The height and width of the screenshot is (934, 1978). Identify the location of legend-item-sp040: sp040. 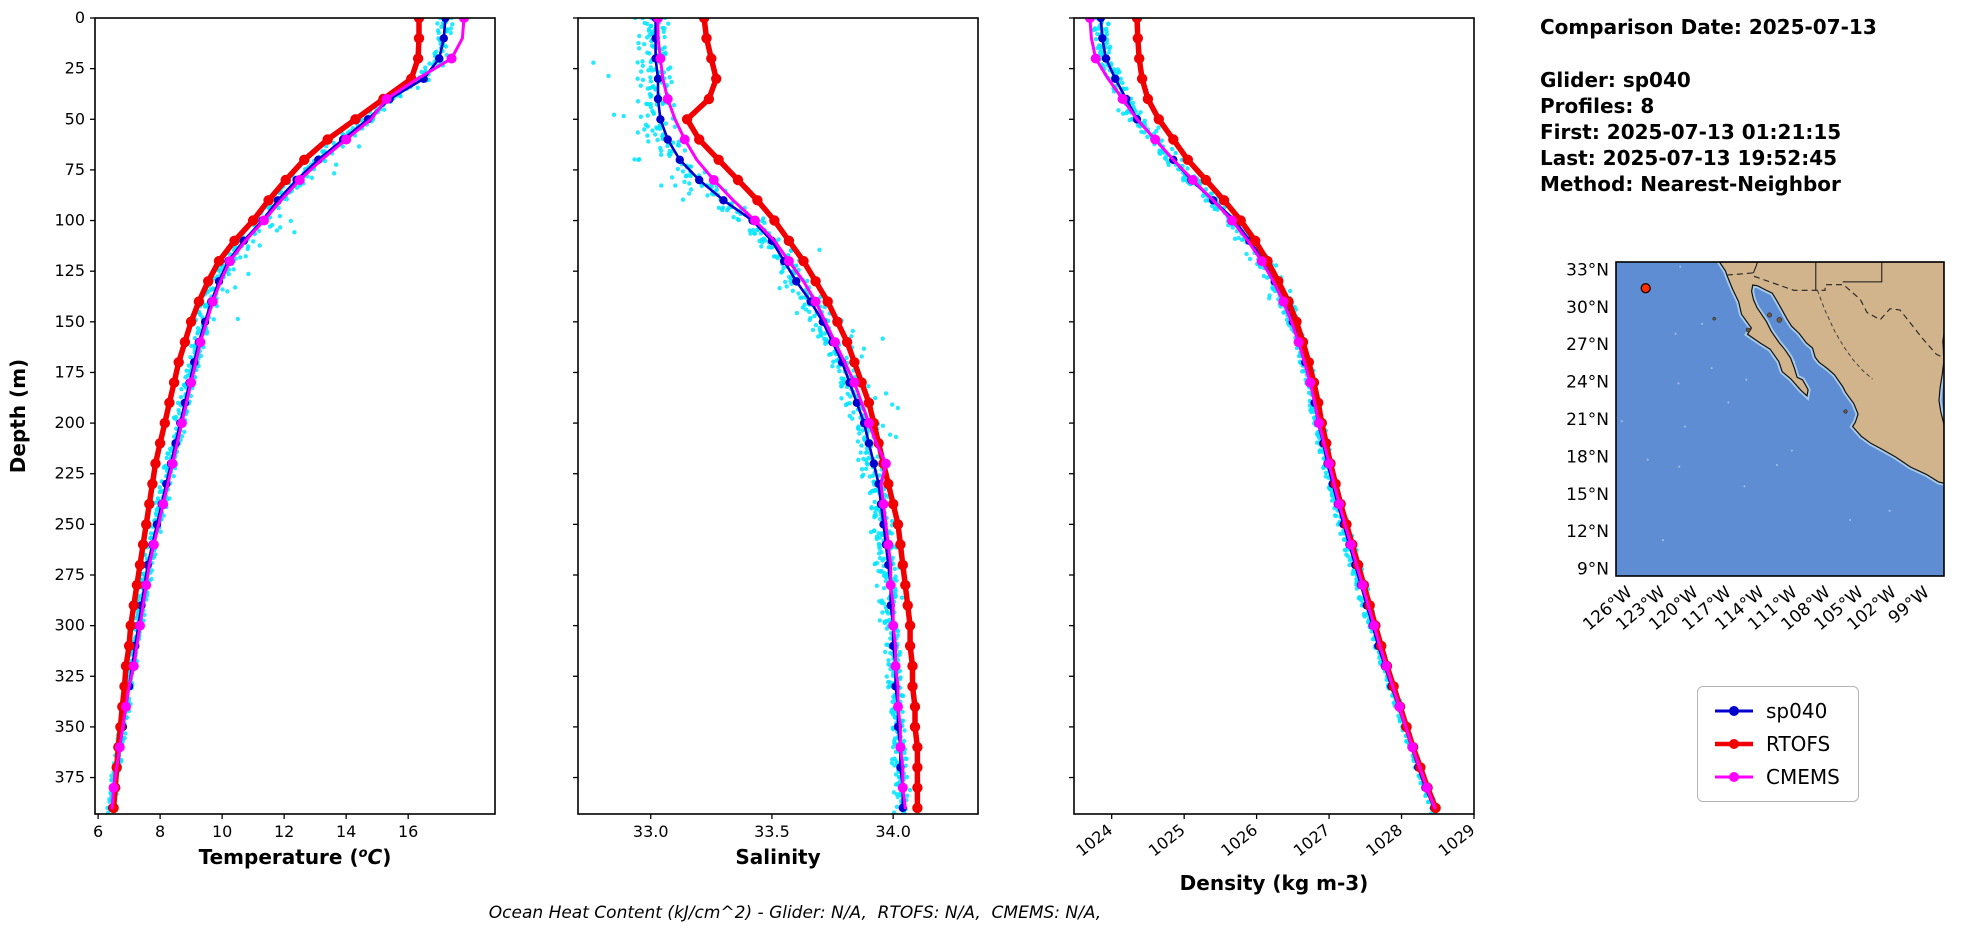
(1776, 711).